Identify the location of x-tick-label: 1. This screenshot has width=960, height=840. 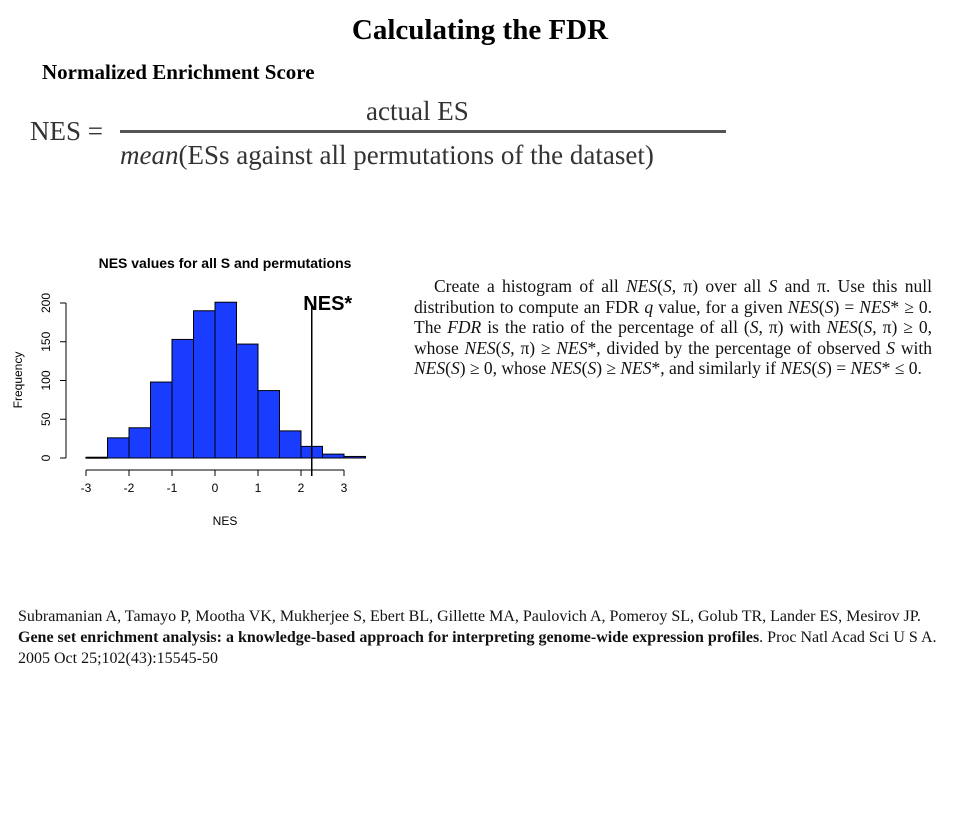
(258, 488).